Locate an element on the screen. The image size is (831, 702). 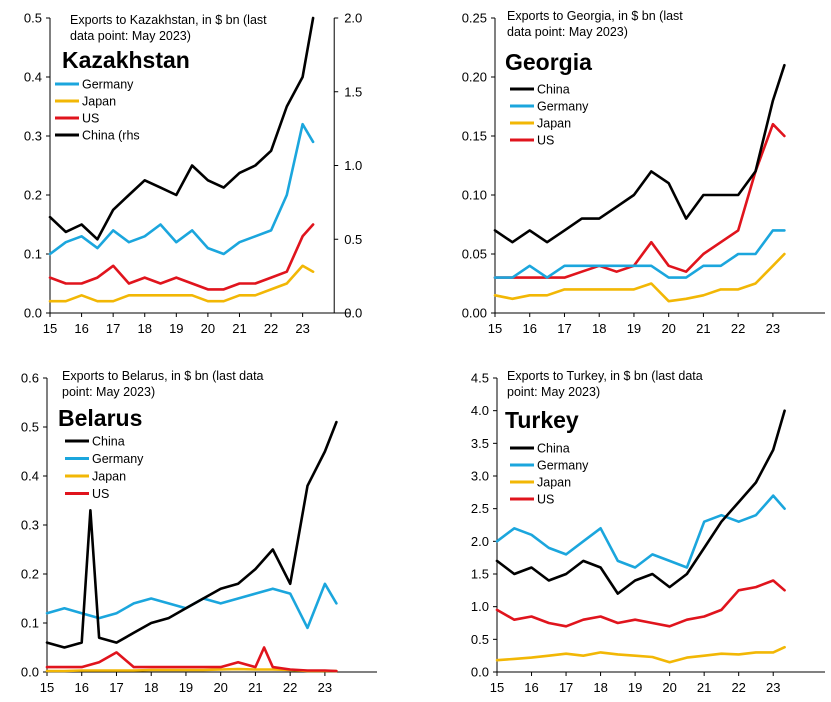
chart-subtitle: Exports to Kazakhstan, in $ bn (last is located at coordinates (168, 20).